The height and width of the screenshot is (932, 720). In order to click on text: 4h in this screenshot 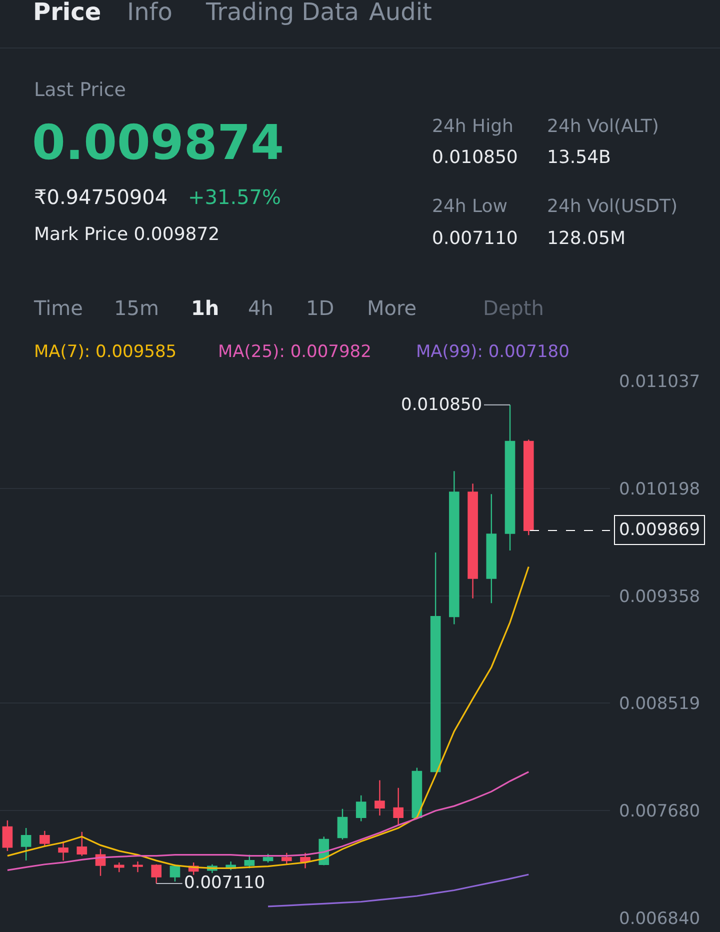, I will do `click(261, 308)`.